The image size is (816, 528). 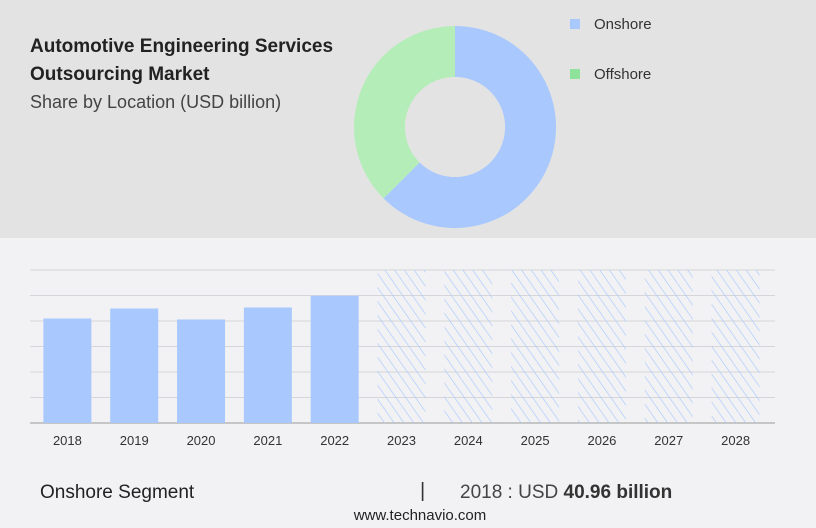 I want to click on site-link: www.technavio.com, so click(x=420, y=515).